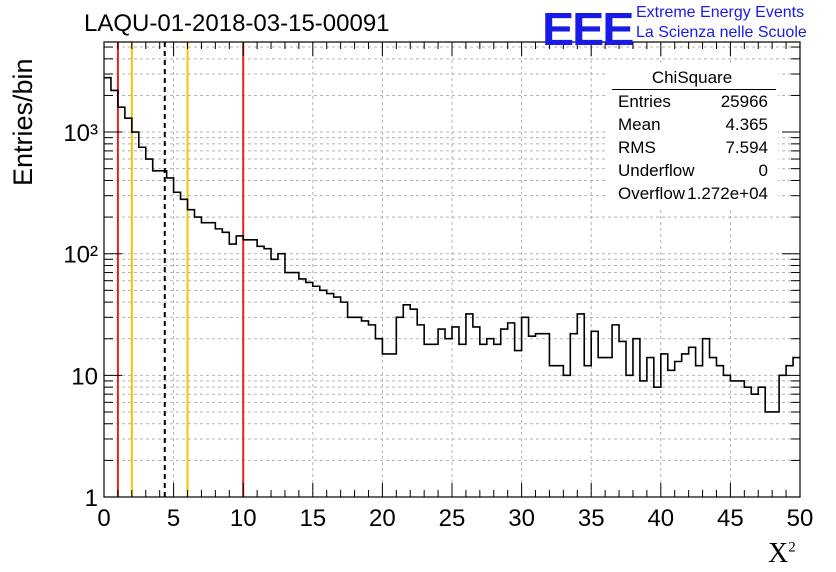  What do you see at coordinates (452, 518) in the screenshot?
I see `x-tick-label: 25` at bounding box center [452, 518].